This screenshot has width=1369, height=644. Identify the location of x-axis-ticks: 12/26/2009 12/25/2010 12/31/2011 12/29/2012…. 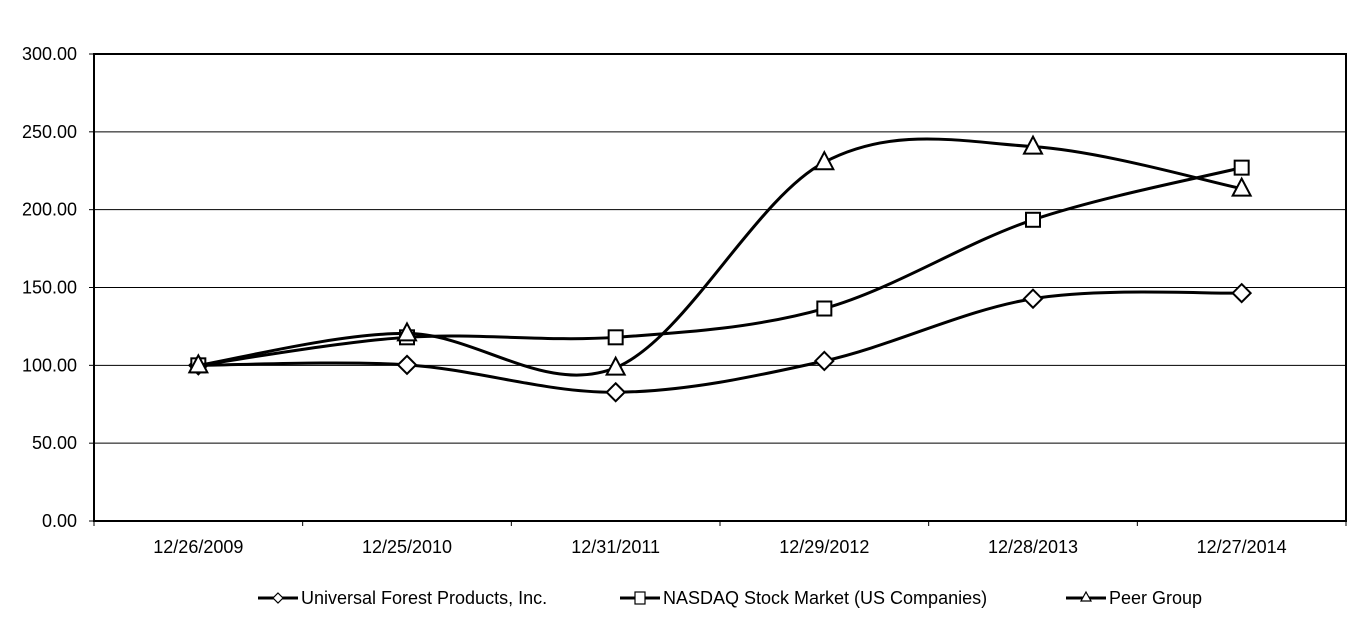
(720, 539).